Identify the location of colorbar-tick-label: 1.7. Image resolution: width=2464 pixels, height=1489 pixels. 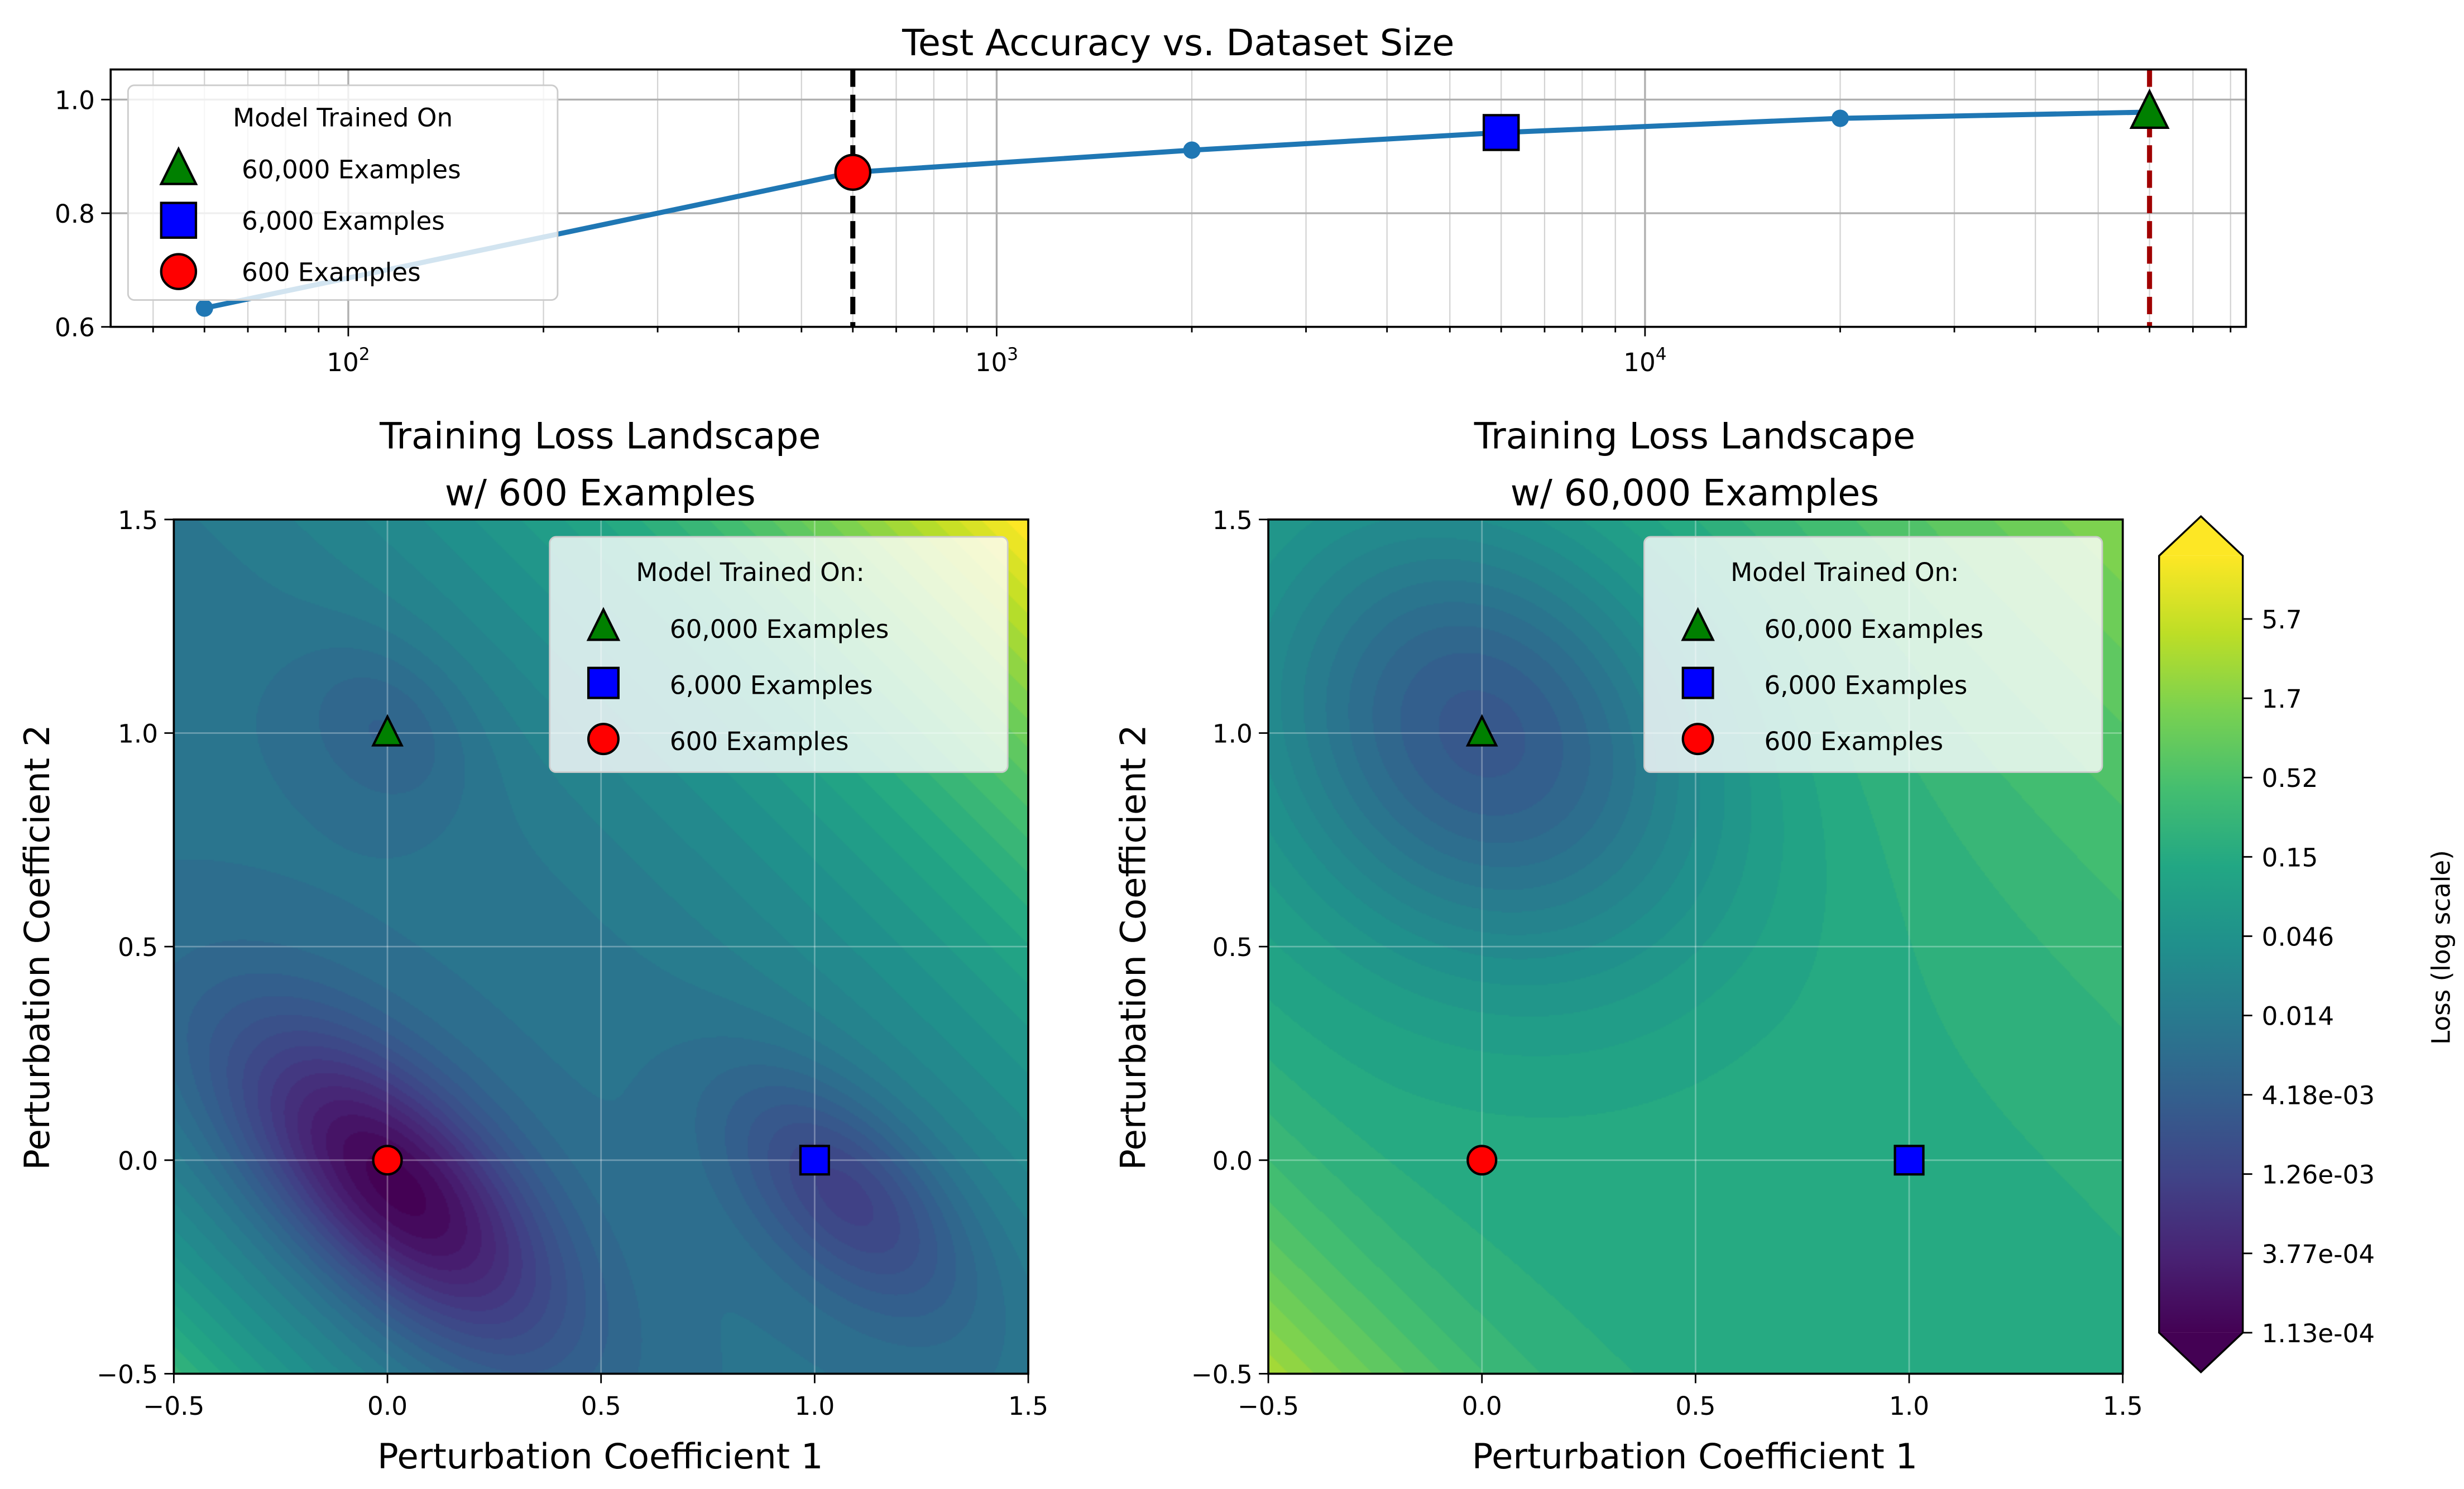
(2282, 699).